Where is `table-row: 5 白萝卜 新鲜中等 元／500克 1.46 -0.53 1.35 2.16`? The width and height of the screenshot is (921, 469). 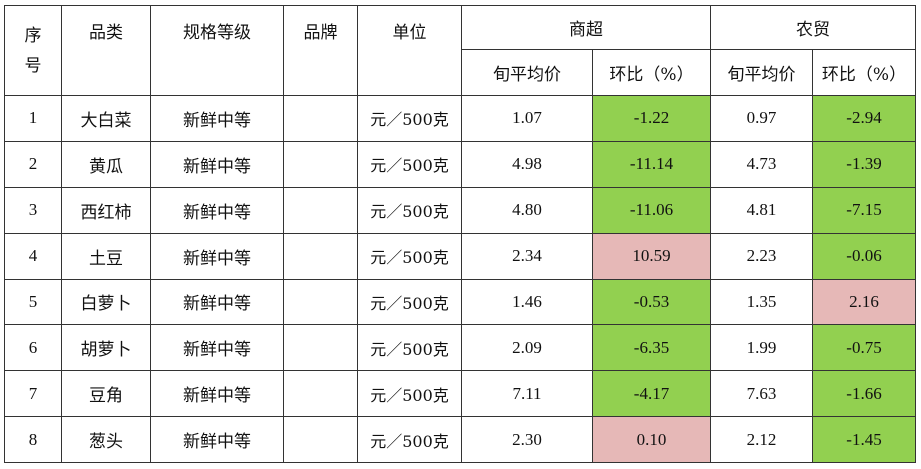 table-row: 5 白萝卜 新鲜中等 元／500克 1.46 -0.53 1.35 2.16 is located at coordinates (460, 302).